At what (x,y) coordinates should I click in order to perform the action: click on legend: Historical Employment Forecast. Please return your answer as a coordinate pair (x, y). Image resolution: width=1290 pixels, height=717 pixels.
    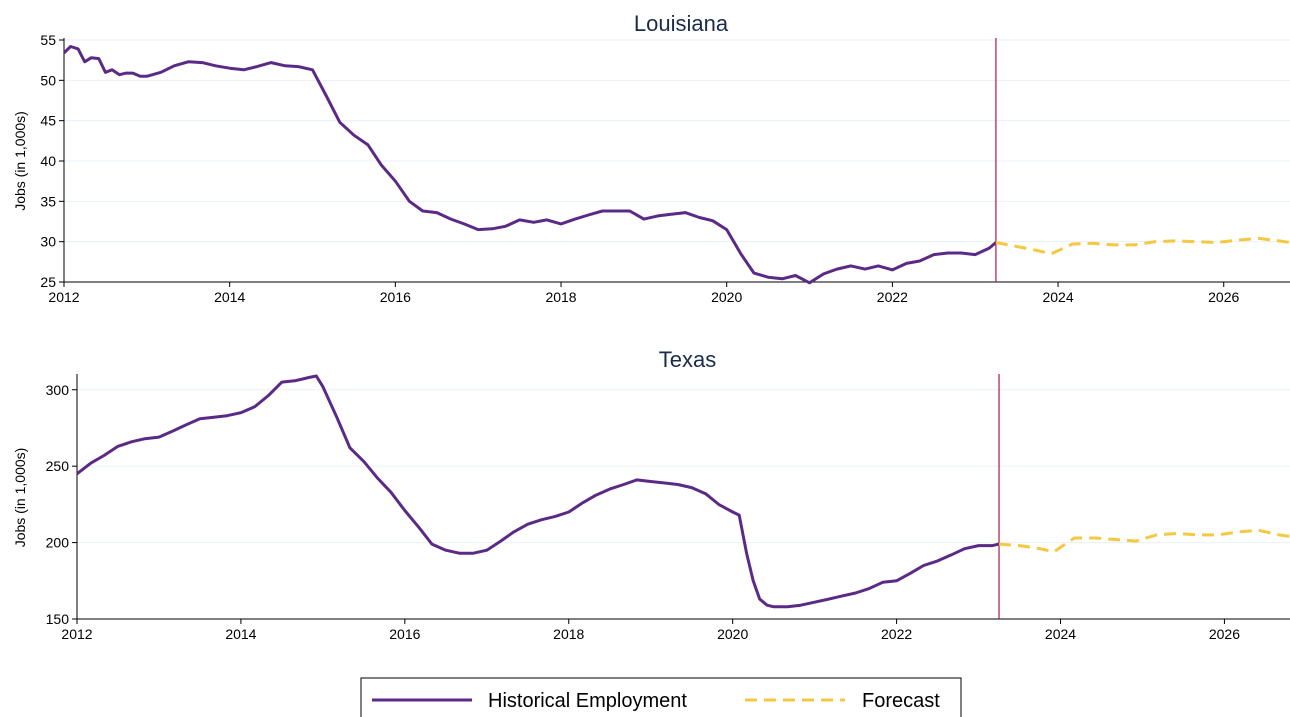
    Looking at the image, I should click on (661, 697).